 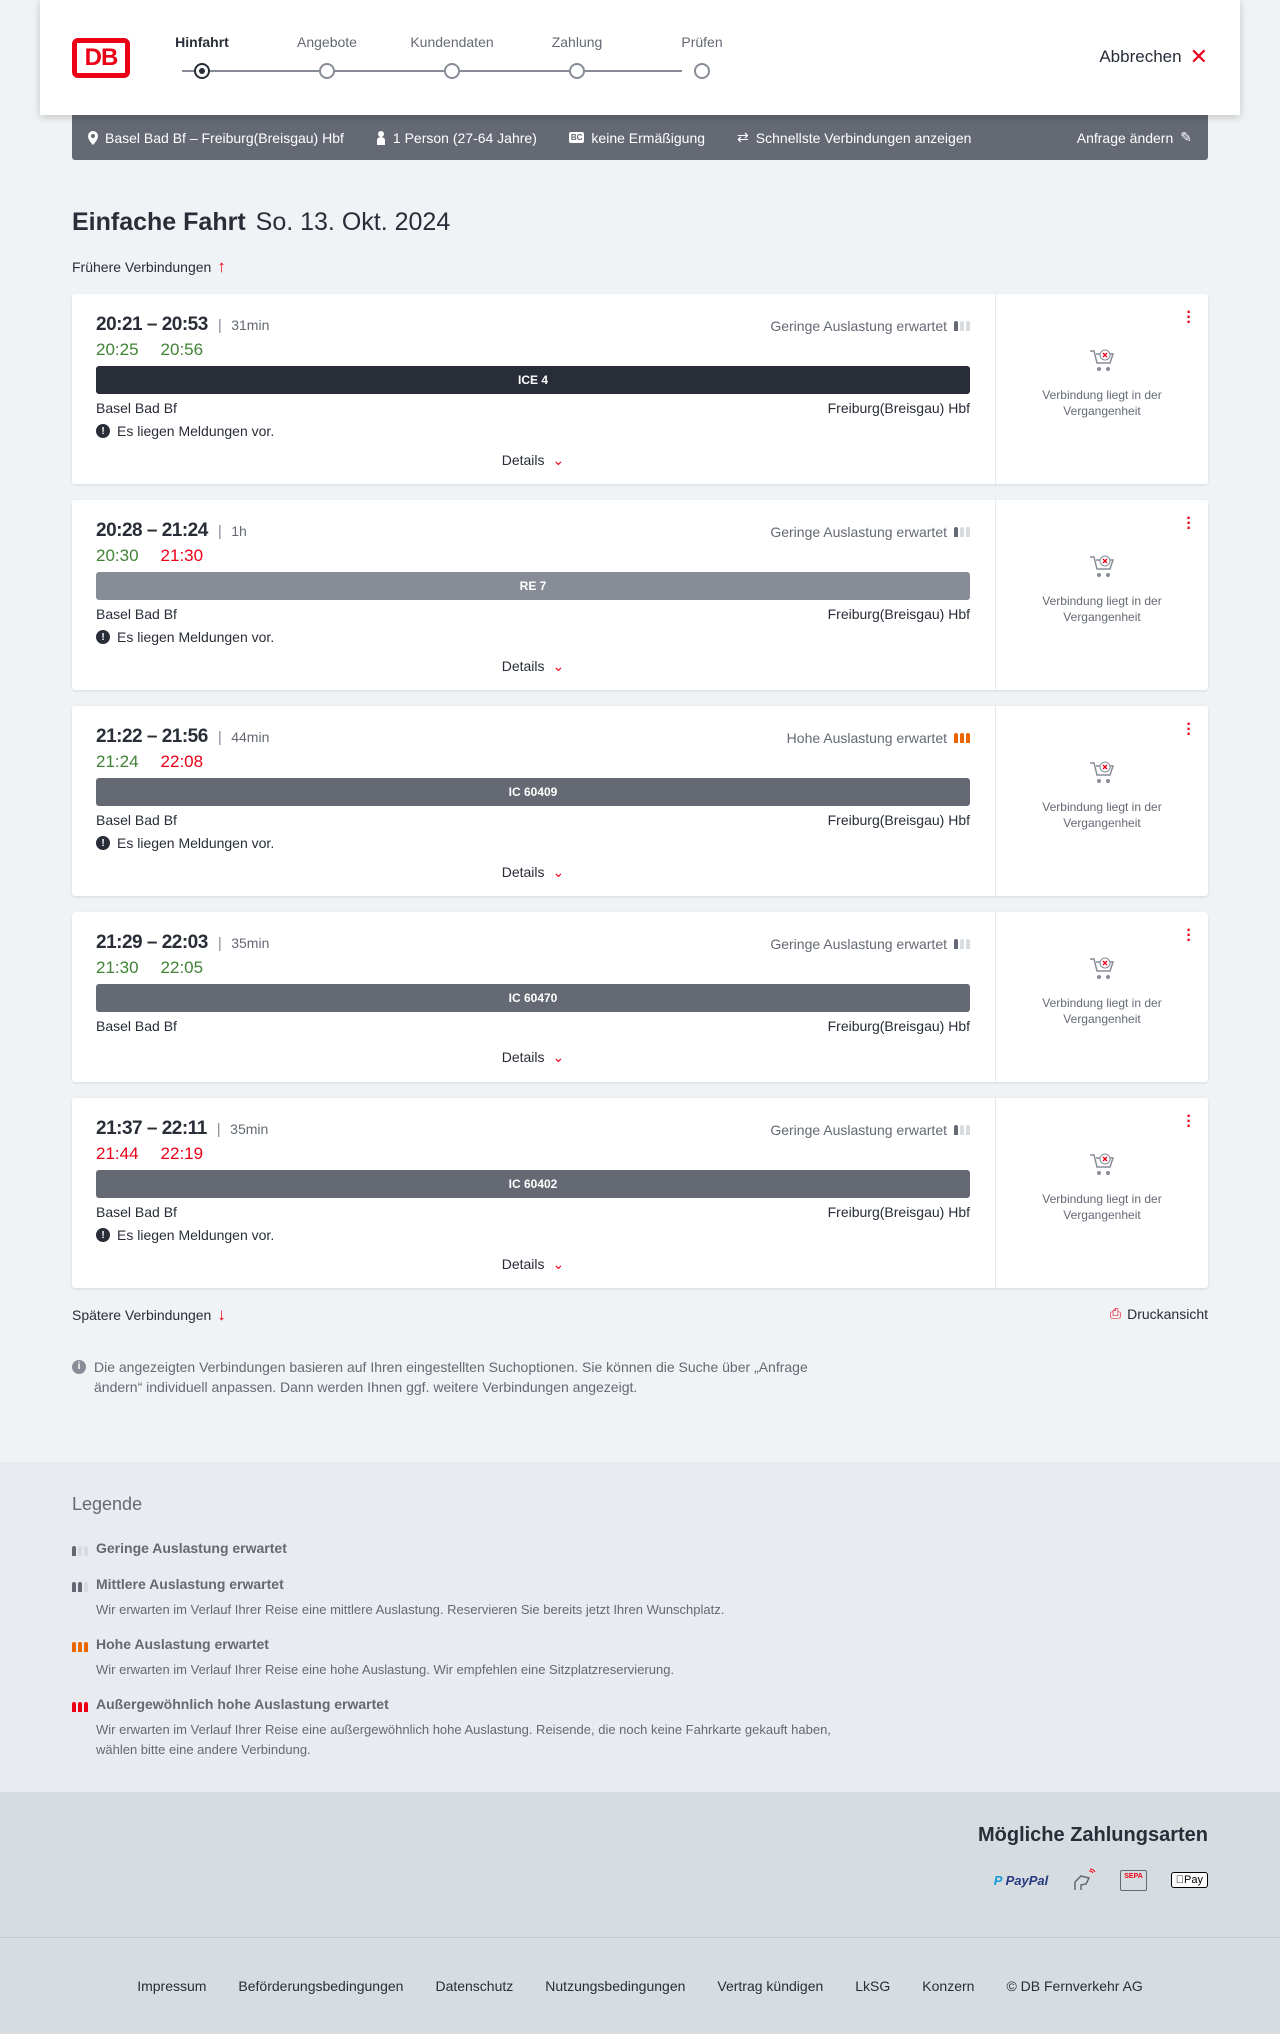 What do you see at coordinates (770, 1986) in the screenshot?
I see `footer-link: Vertrag kündigen` at bounding box center [770, 1986].